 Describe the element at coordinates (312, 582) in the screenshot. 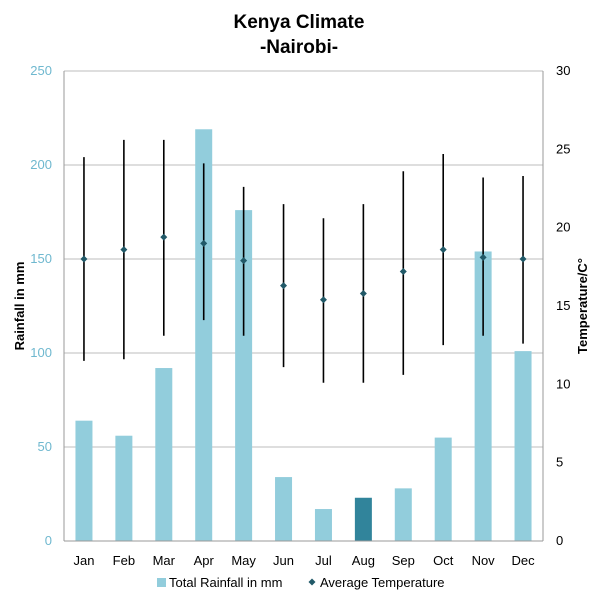

I see `legend-temperature-marker` at that location.